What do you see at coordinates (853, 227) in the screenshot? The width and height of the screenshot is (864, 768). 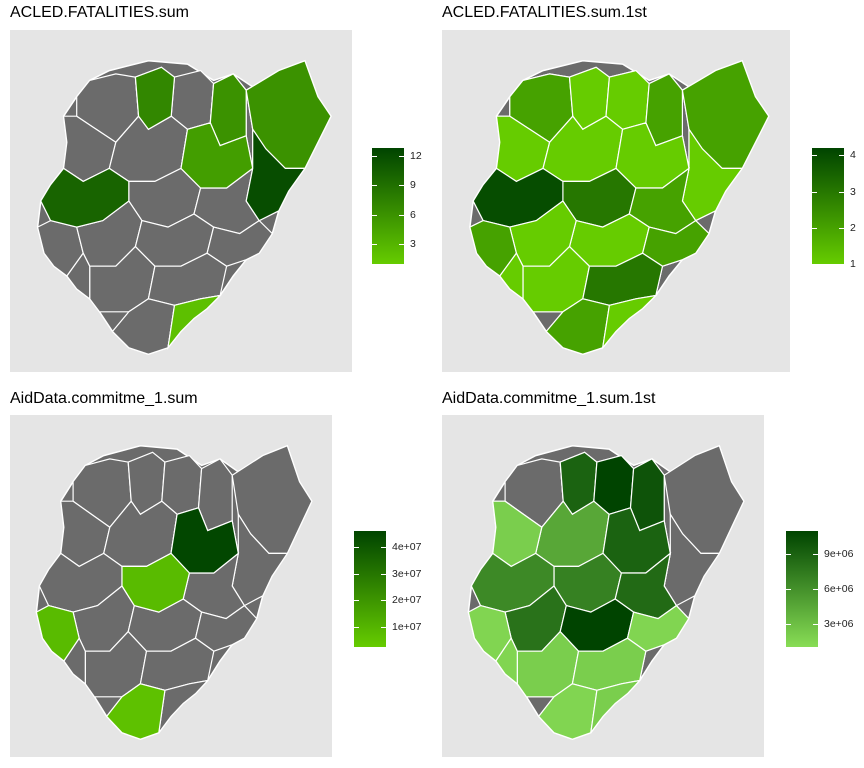 I see `legend-tick-label: 2` at bounding box center [853, 227].